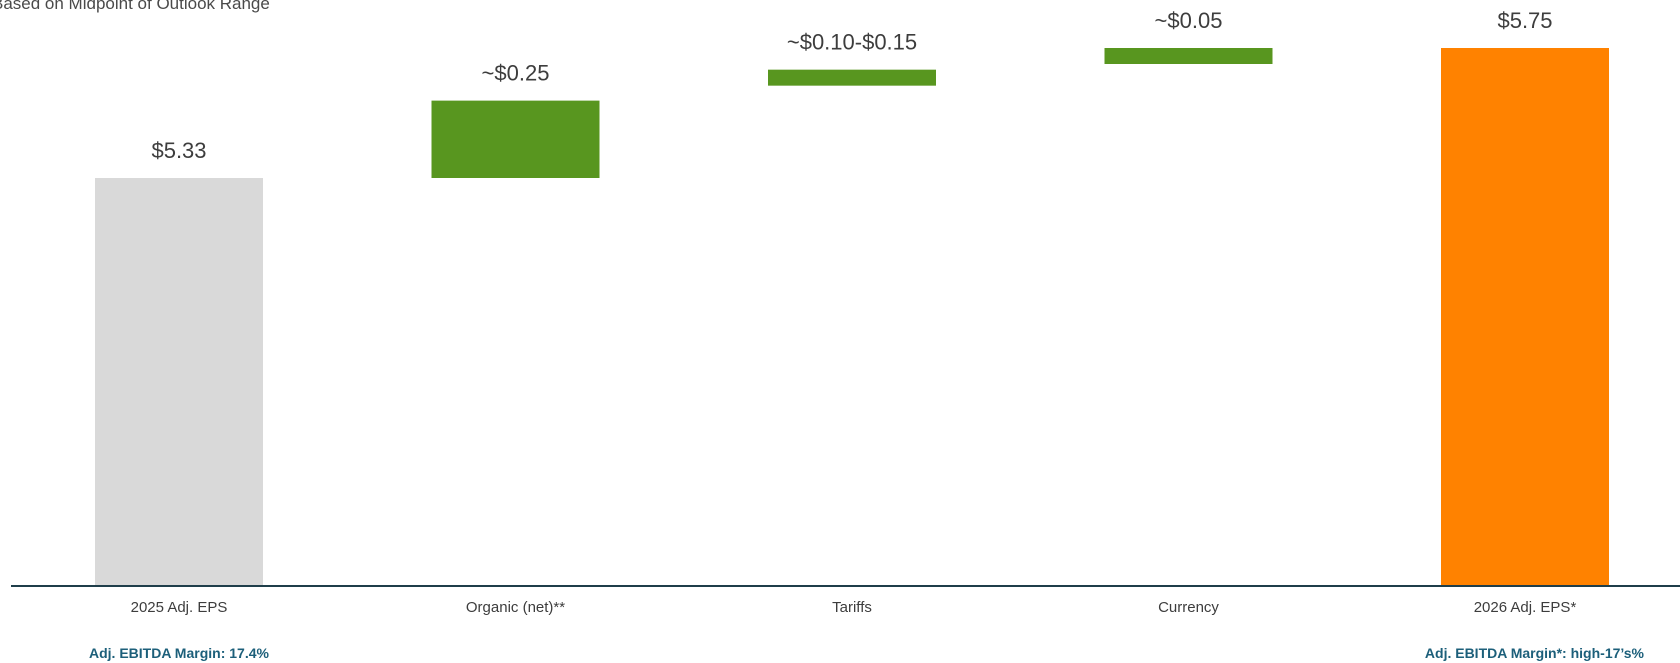 Image resolution: width=1680 pixels, height=663 pixels. Describe the element at coordinates (178, 150) in the screenshot. I see `bar-value-label: $5.33` at that location.